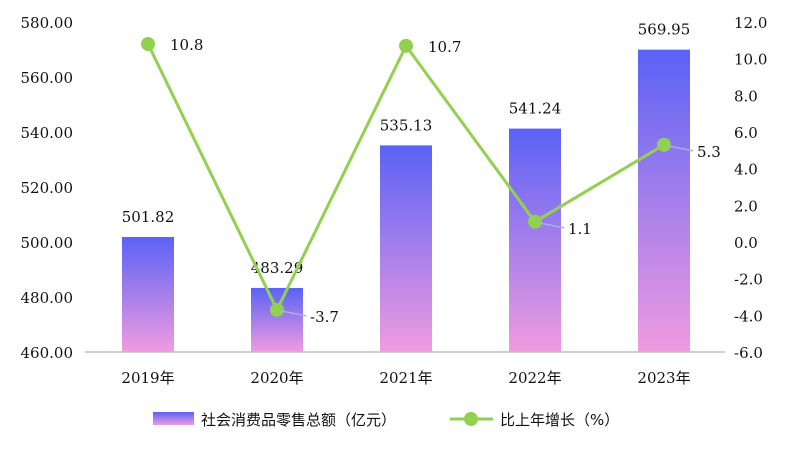 This screenshot has width=792, height=468. I want to click on bar-data-label: 501.82, so click(148, 217).